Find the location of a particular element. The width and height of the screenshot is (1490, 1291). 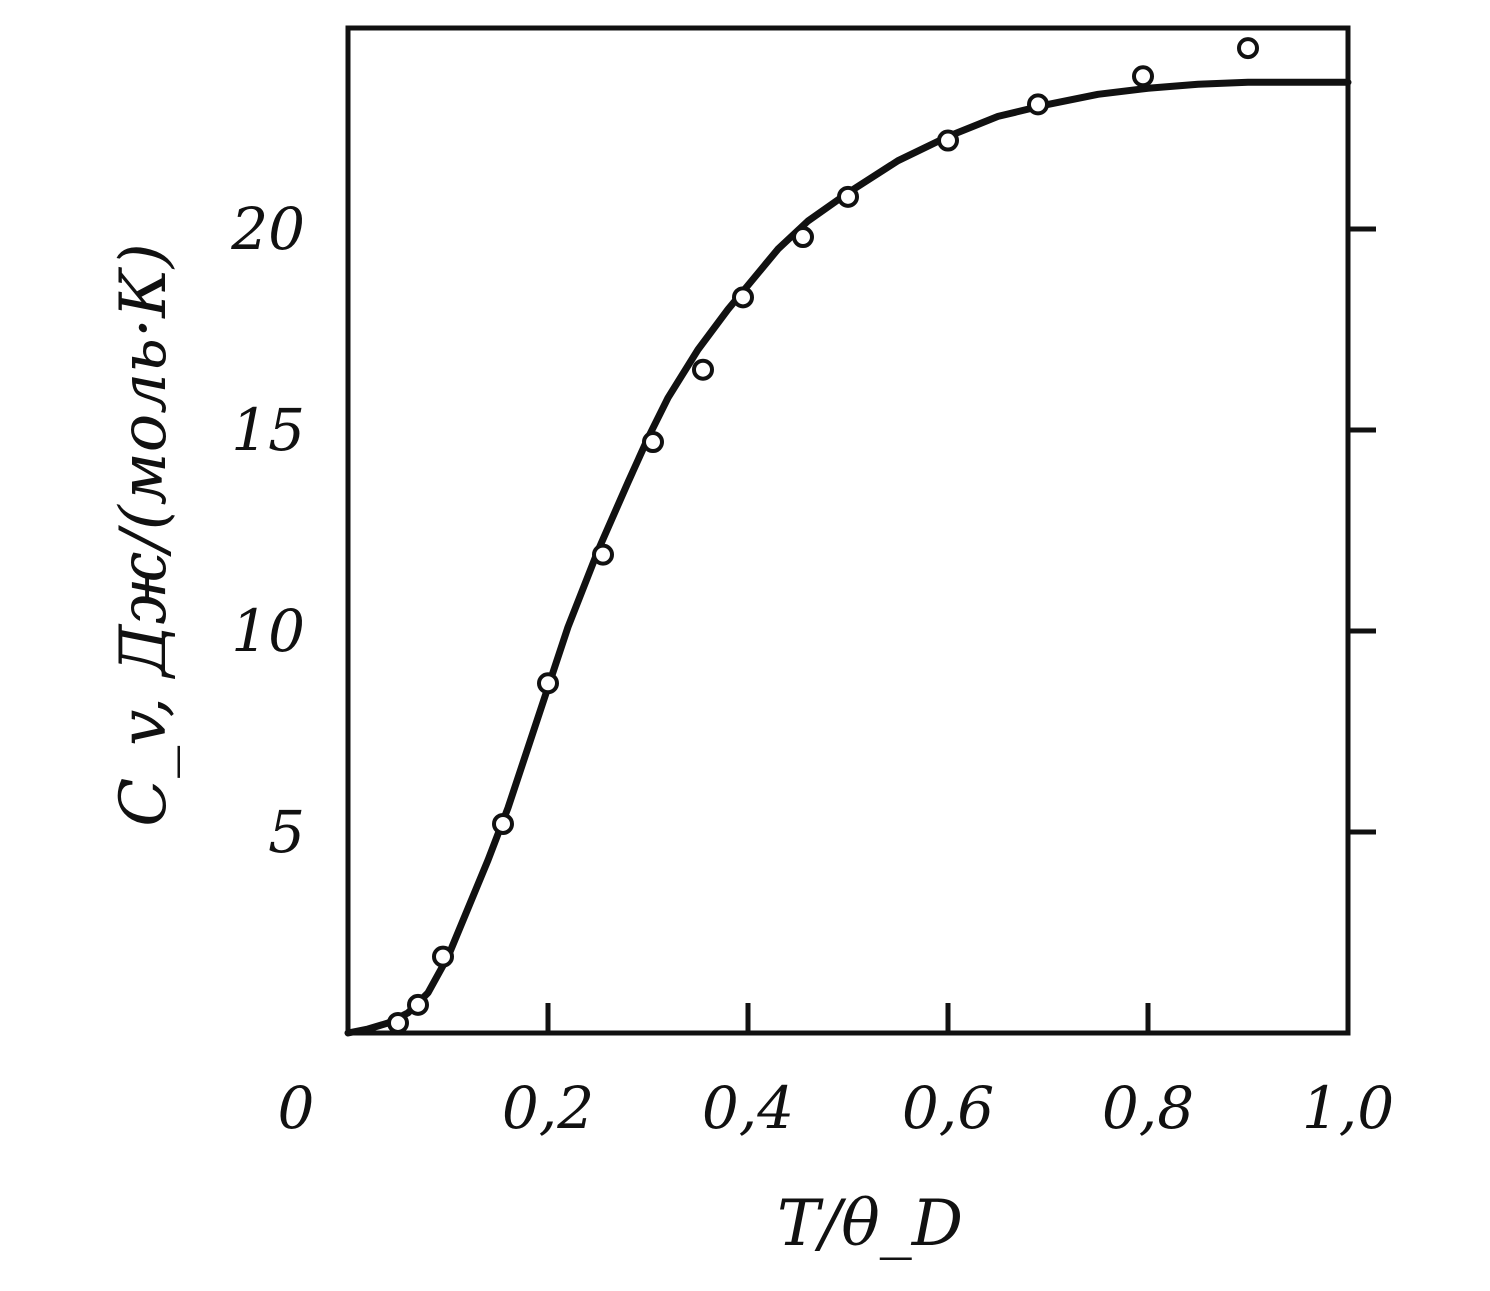

x-tick-label-4: 1,0 is located at coordinates (1348, 1108).